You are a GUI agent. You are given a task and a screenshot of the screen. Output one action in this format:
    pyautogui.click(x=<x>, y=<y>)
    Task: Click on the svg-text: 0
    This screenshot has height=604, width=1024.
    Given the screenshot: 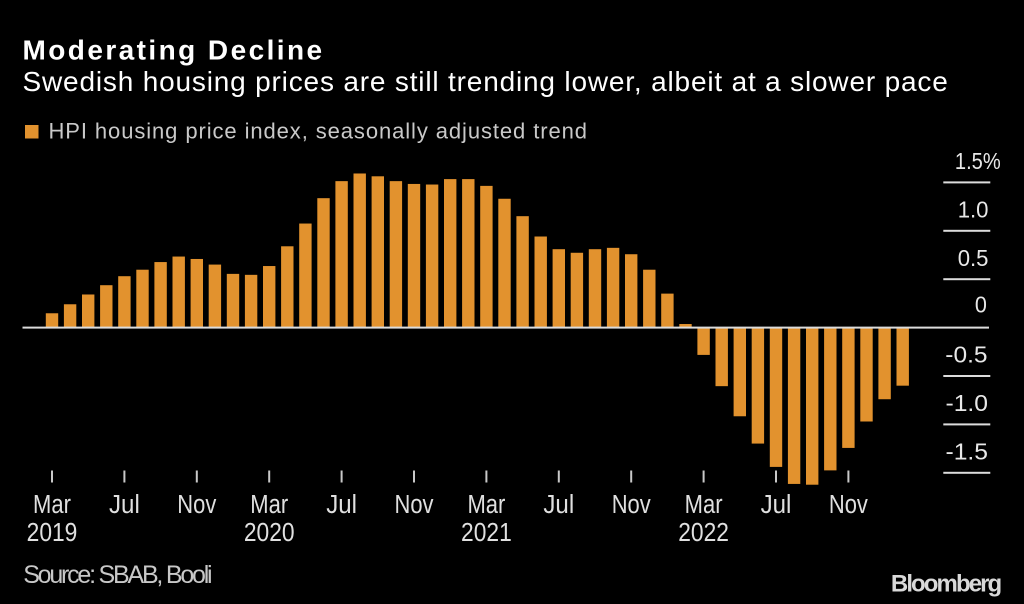 What is the action you would take?
    pyautogui.click(x=981, y=305)
    